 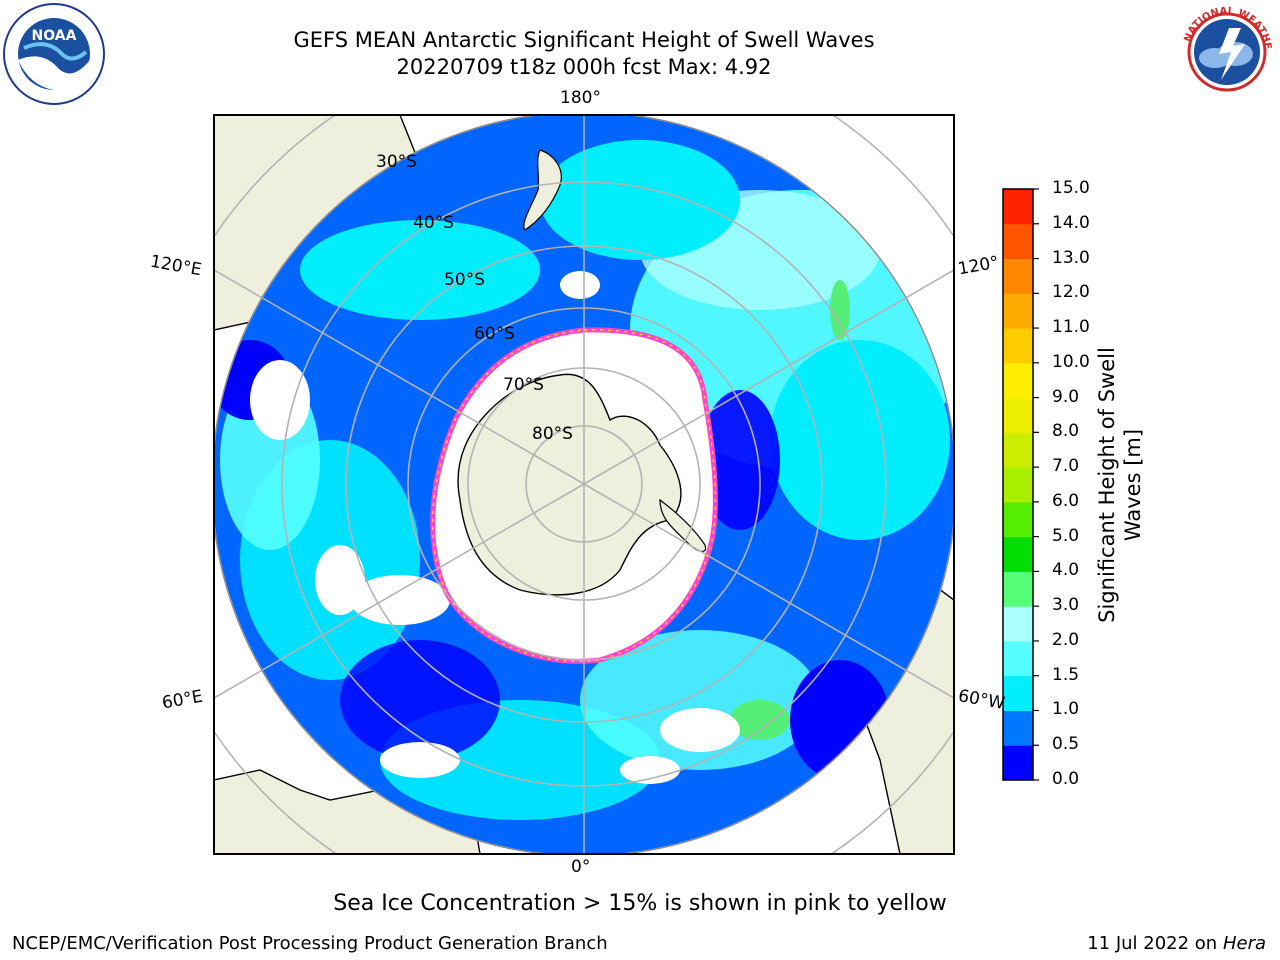 I want to click on lon-label-180: 180°, so click(x=580, y=98).